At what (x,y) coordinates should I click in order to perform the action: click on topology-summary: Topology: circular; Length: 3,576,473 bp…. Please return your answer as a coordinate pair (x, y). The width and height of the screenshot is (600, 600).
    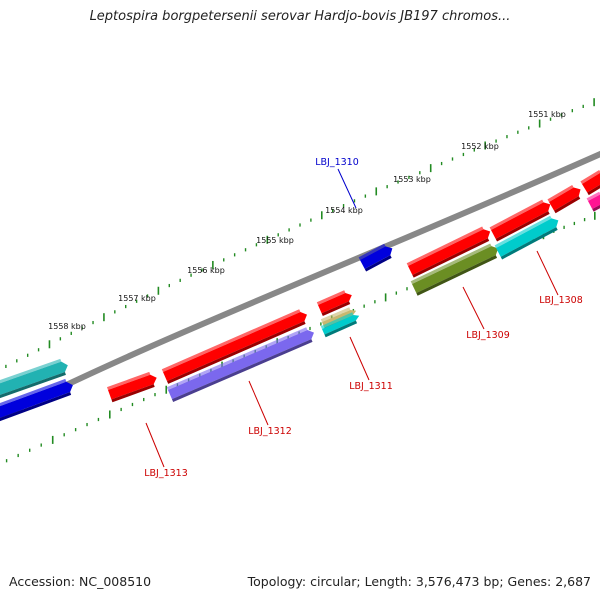
    Looking at the image, I should click on (419, 581).